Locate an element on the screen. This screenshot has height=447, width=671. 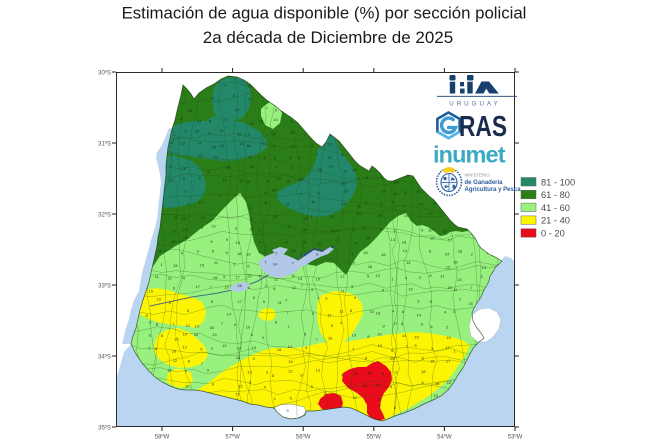
svg-text: 53ºW is located at coordinates (515, 437).